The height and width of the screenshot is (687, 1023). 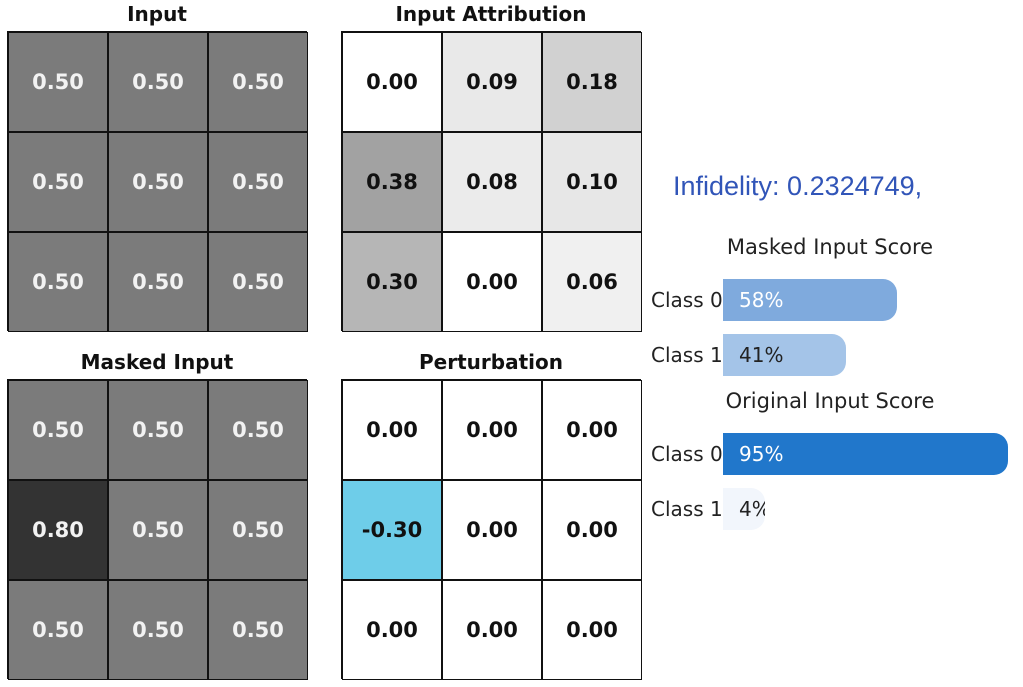 I want to click on perturbation-grid: 0.00 0.00 0.00 -0.30 0.00 0.00 0.00 0.00 0.00, so click(x=491, y=529).